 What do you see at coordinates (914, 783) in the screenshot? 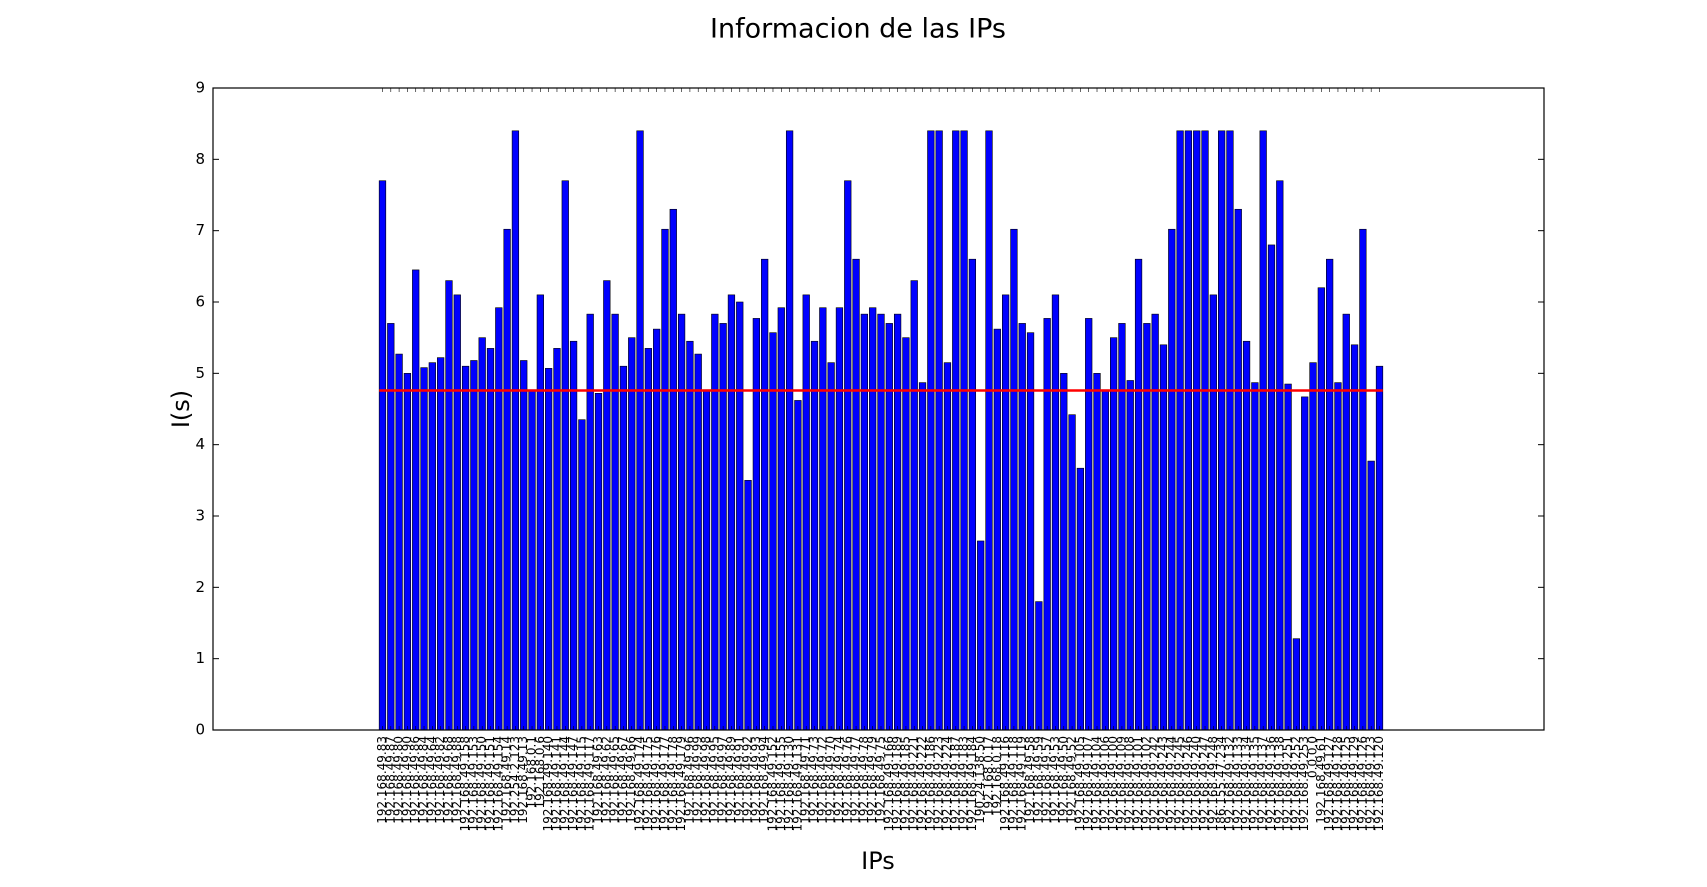
I see `x-tick-label: 192.168.49.221` at bounding box center [914, 783].